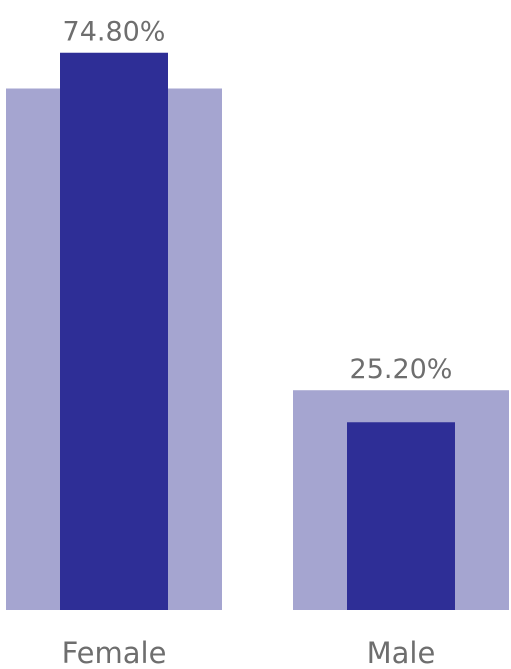  Describe the element at coordinates (114, 652) in the screenshot. I see `category-label-female: Female` at that location.